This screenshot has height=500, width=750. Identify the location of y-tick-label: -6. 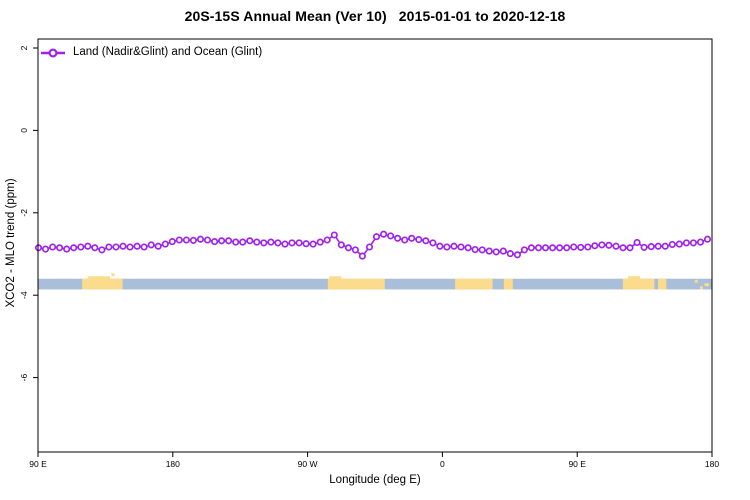
(24, 378).